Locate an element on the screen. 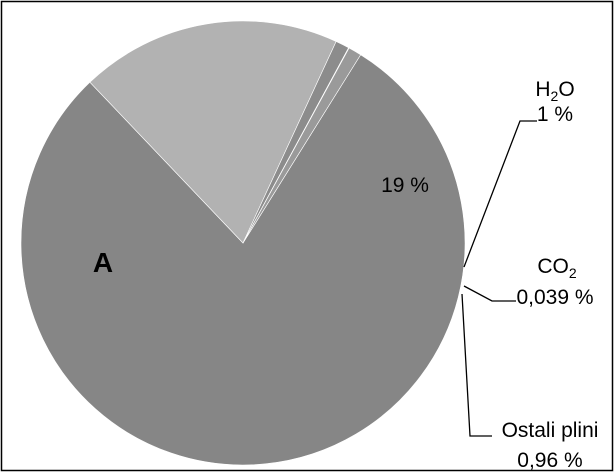  callout-other-value: 0,96 % is located at coordinates (549, 460).